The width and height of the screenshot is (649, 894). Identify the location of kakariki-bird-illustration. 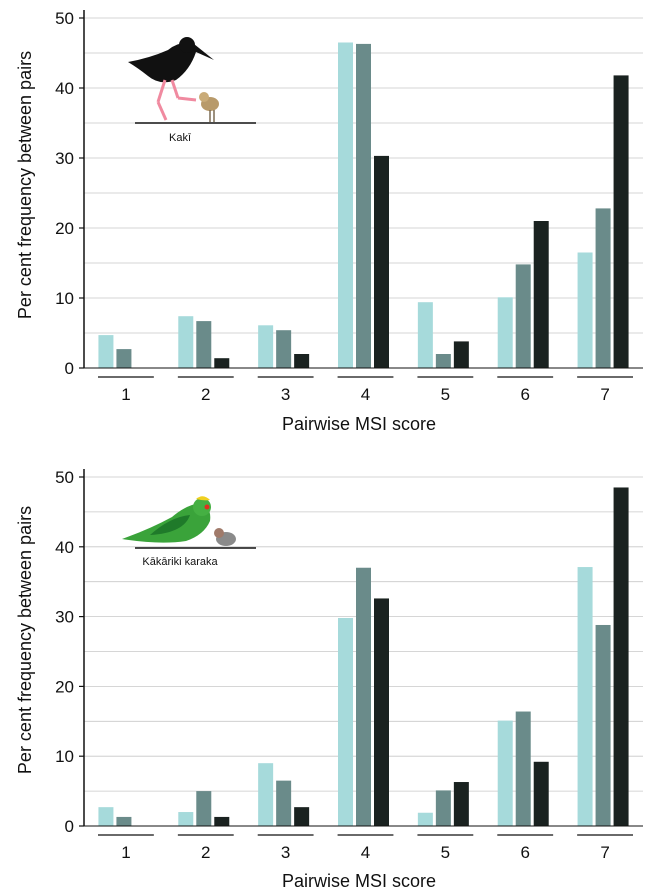
(189, 522).